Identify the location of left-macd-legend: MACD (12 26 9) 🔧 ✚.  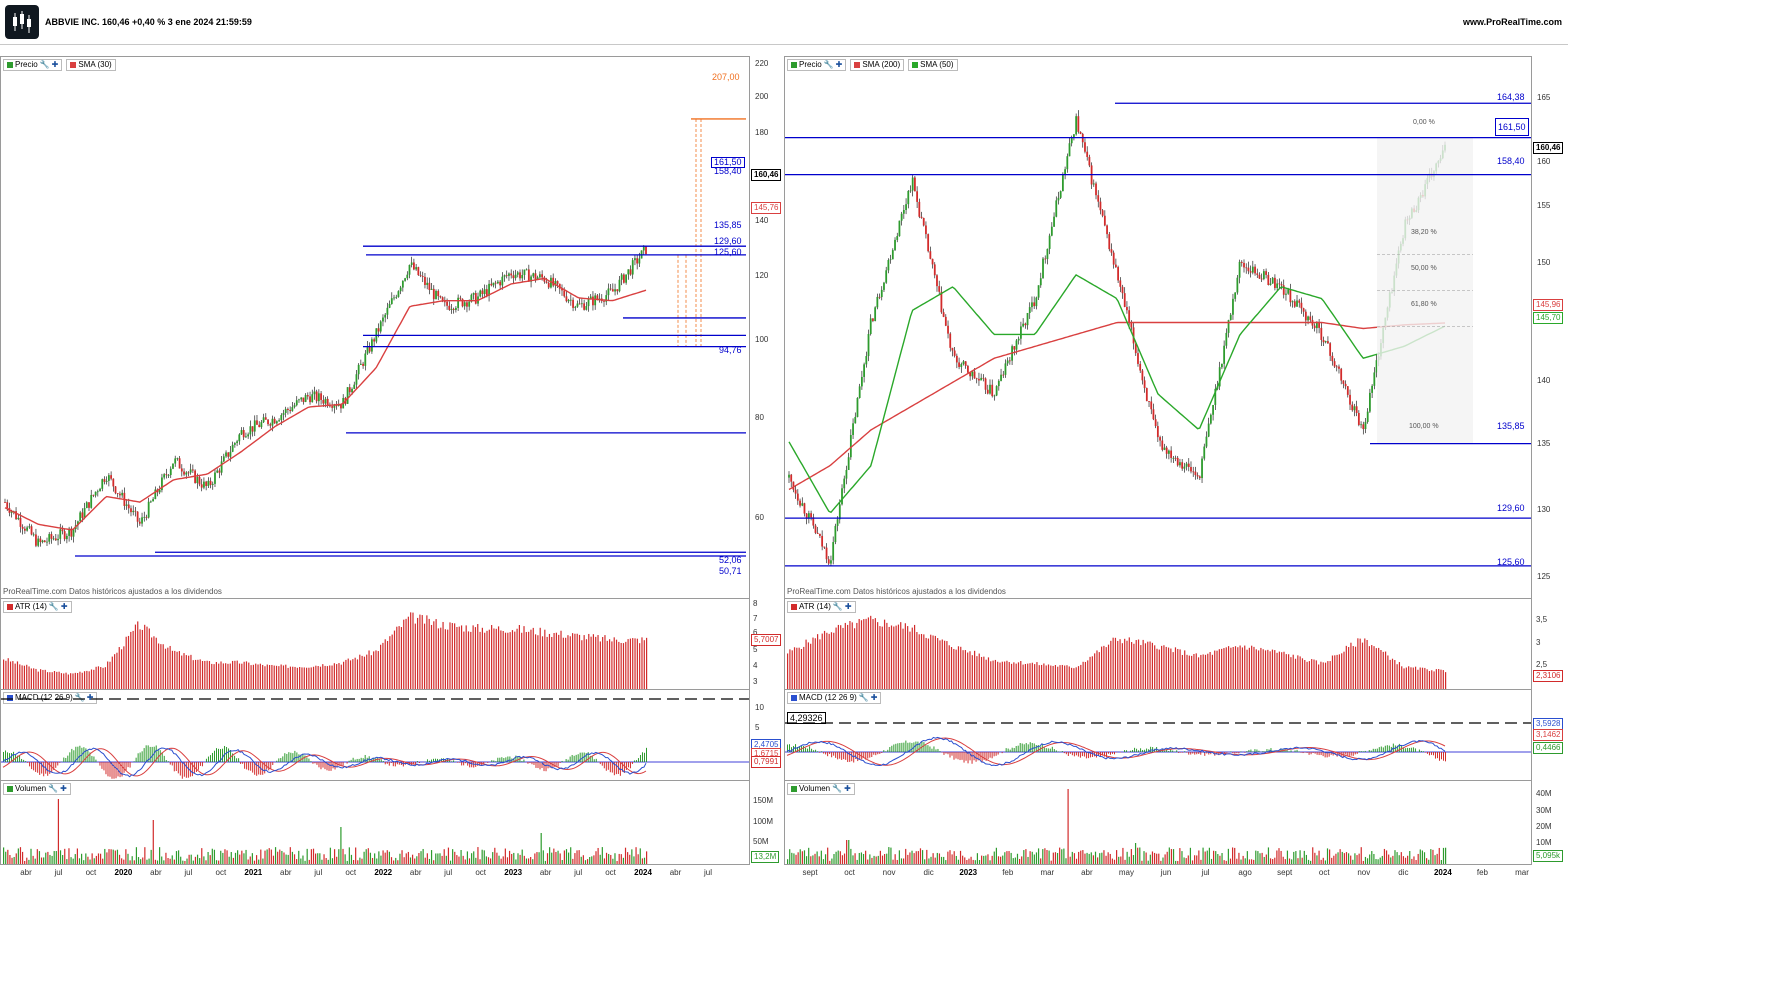
(50, 697).